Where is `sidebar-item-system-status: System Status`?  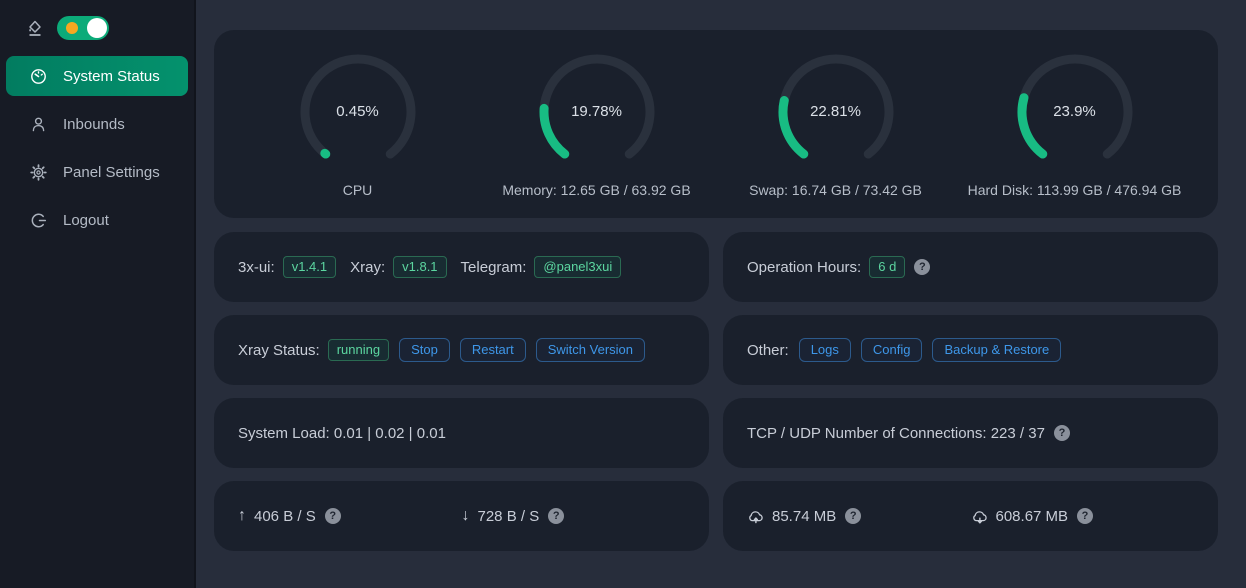
sidebar-item-system-status: System Status is located at coordinates (97, 76).